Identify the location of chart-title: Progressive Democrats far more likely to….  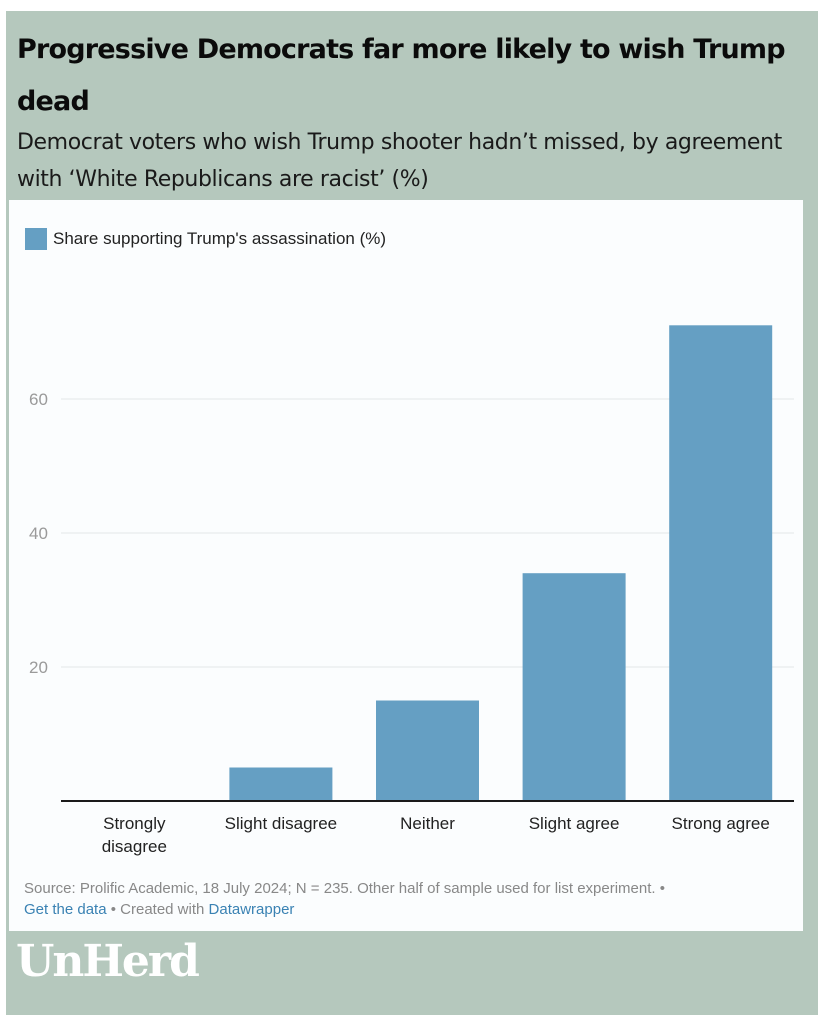
(401, 75).